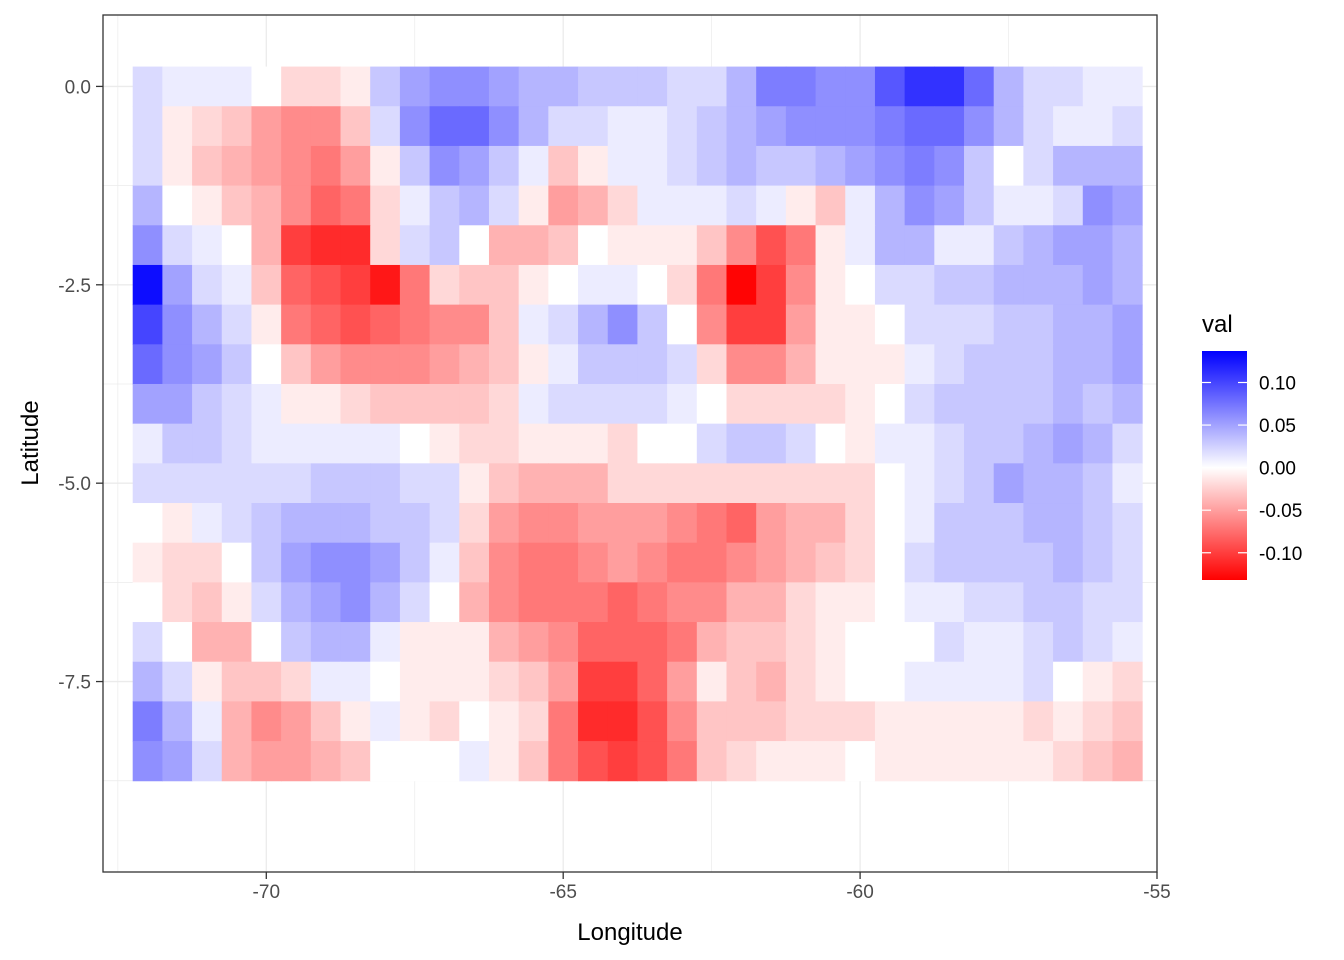 Image resolution: width=1344 pixels, height=960 pixels. What do you see at coordinates (629, 932) in the screenshot?
I see `x-axis-title: Longitude` at bounding box center [629, 932].